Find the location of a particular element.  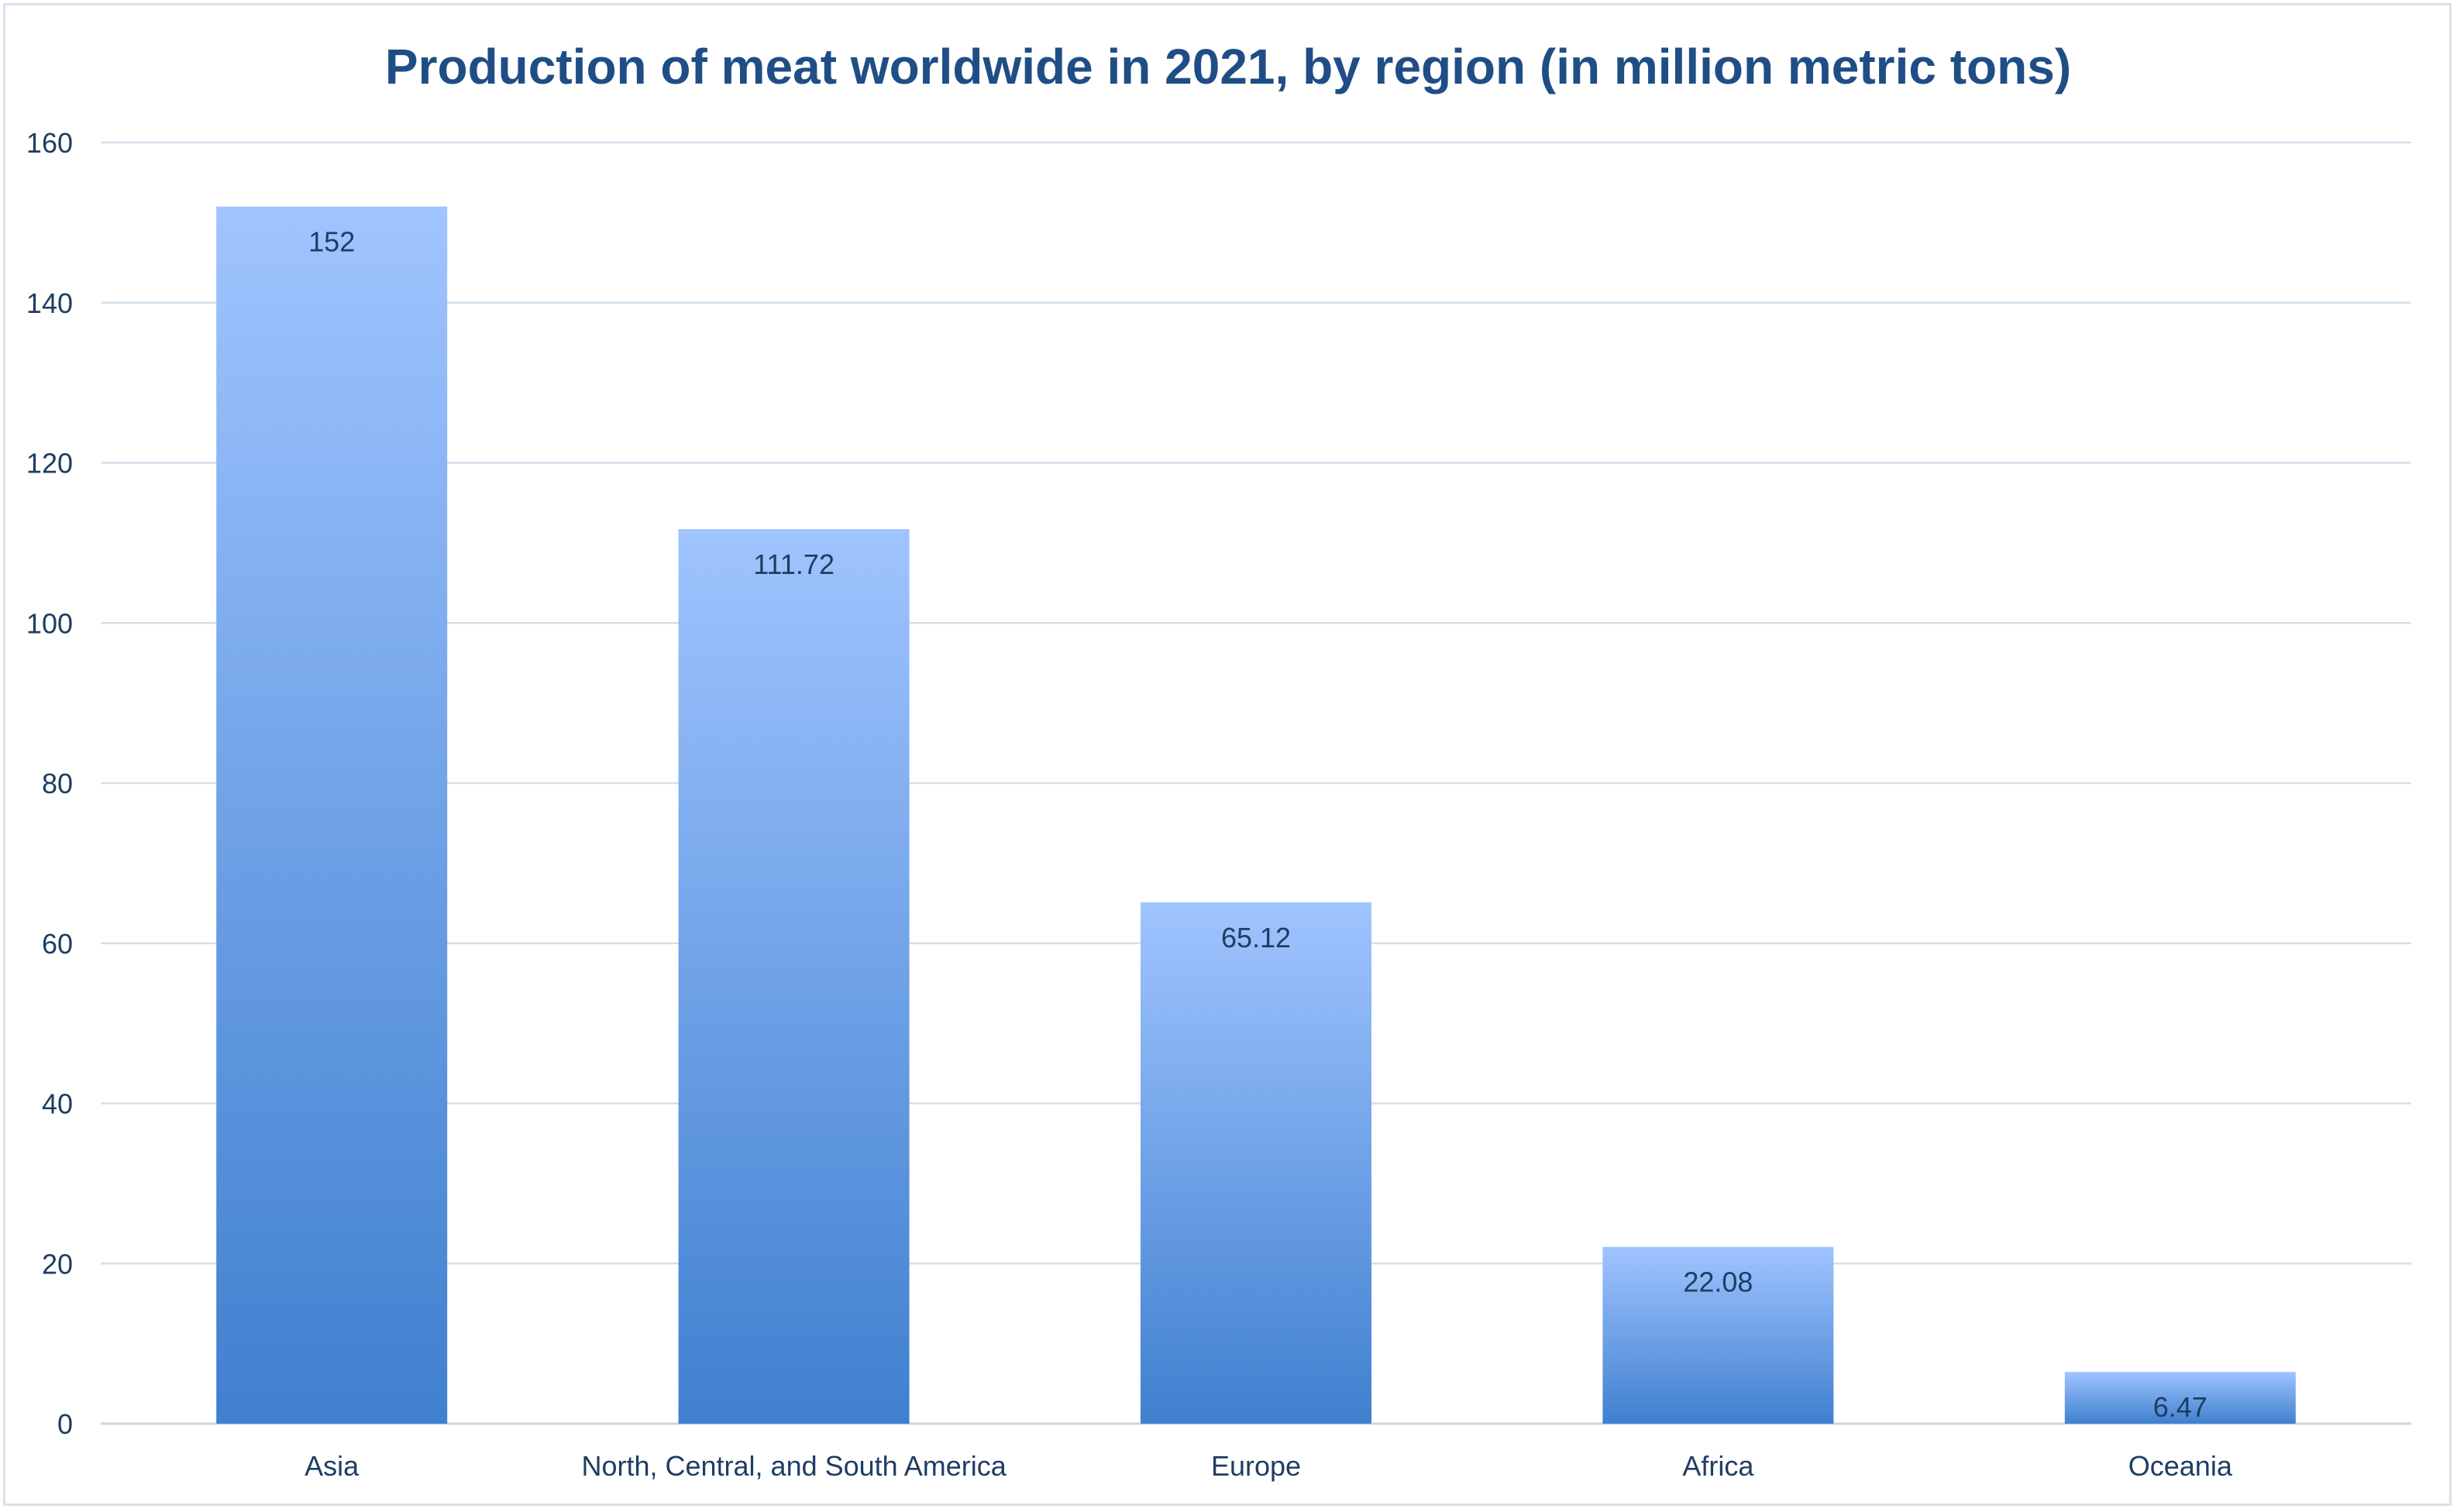

y-tick-label: 40 is located at coordinates (57, 1104).